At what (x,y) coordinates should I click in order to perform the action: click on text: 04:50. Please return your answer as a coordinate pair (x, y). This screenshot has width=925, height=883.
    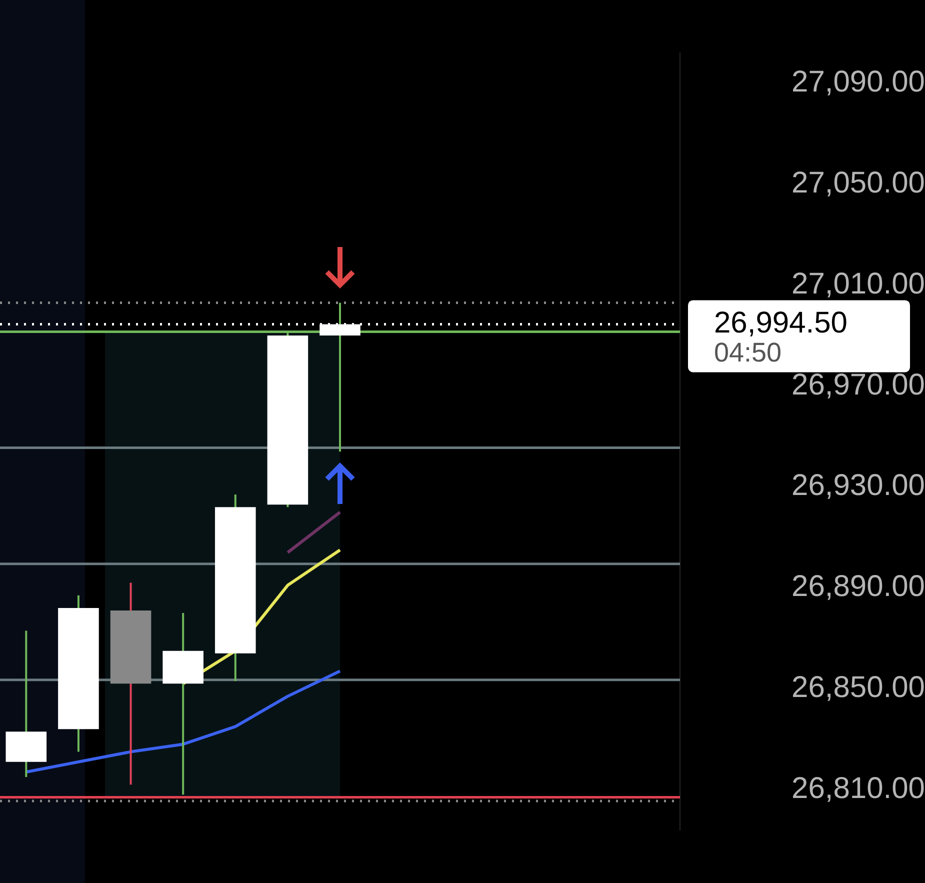
    Looking at the image, I should click on (748, 353).